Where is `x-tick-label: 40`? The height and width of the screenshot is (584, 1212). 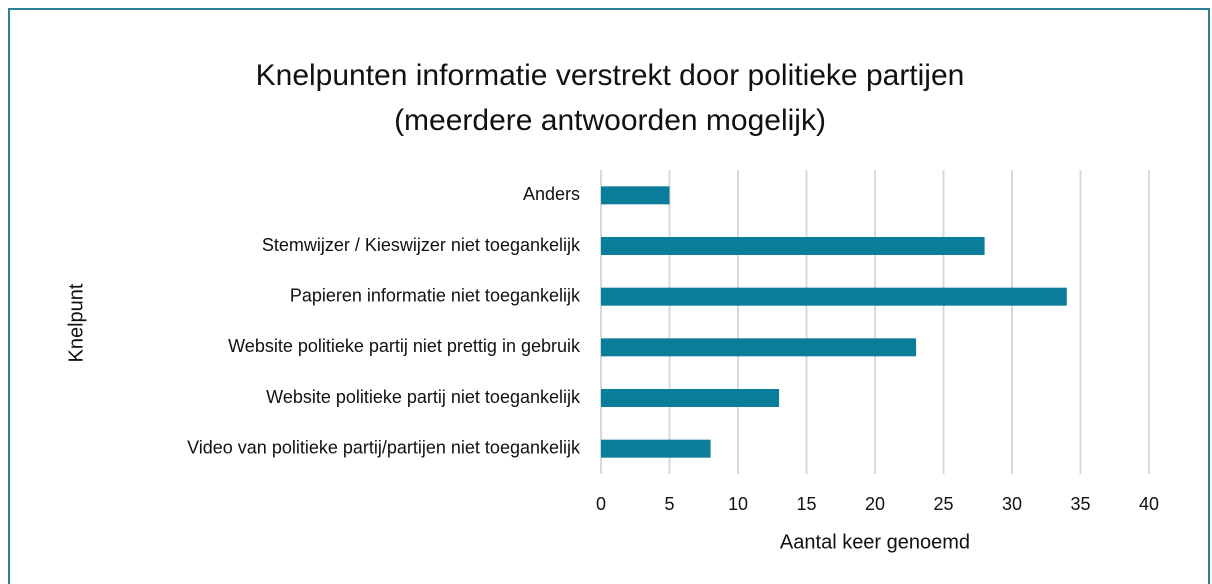 x-tick-label: 40 is located at coordinates (1149, 504).